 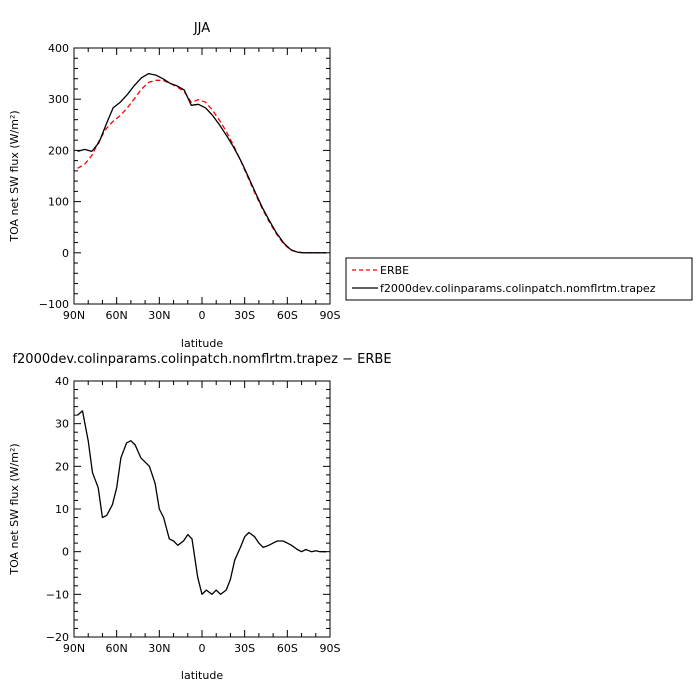 What do you see at coordinates (58, 99) in the screenshot?
I see `y-tick-label: 300` at bounding box center [58, 99].